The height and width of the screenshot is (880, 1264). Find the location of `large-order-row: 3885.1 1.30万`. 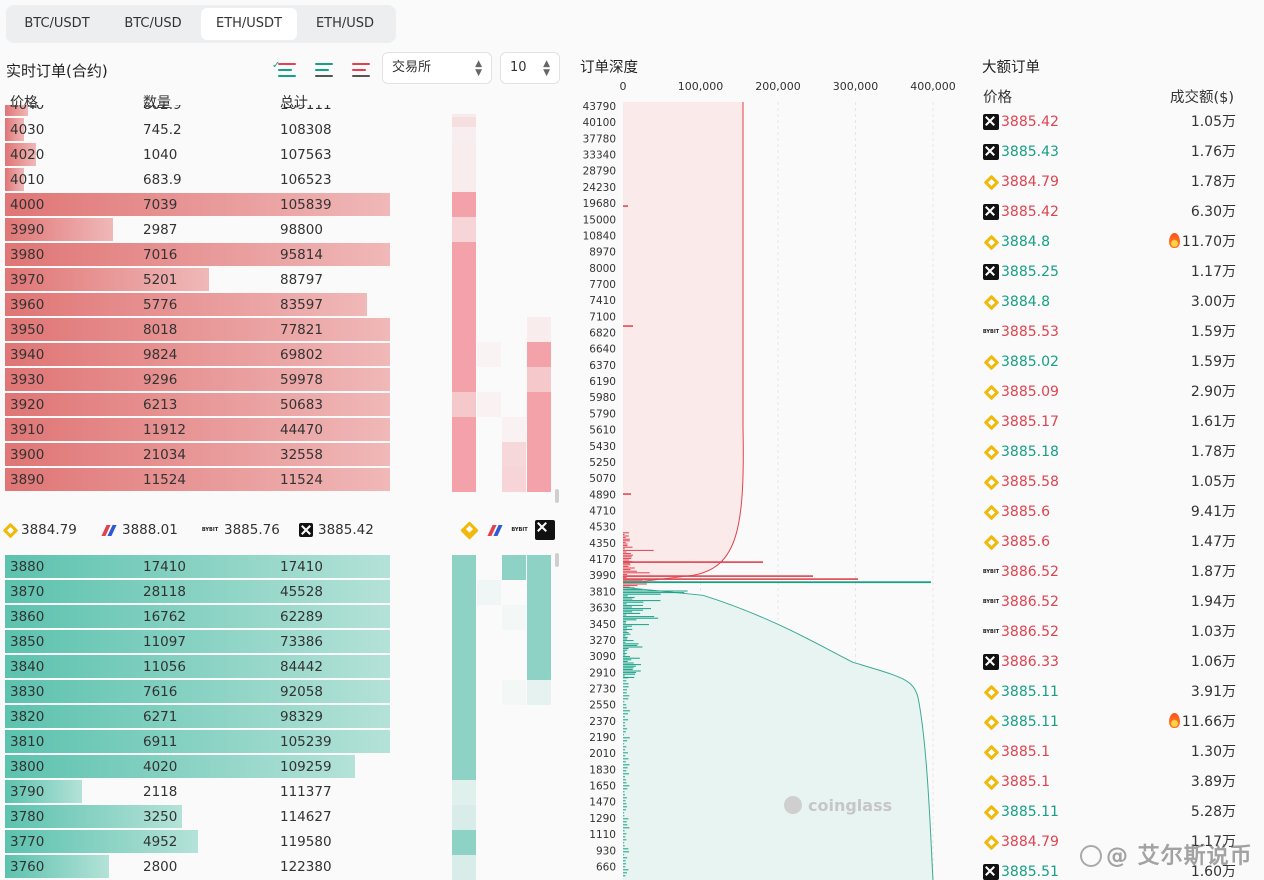

large-order-row: 3885.1 1.30万 is located at coordinates (1112, 752).